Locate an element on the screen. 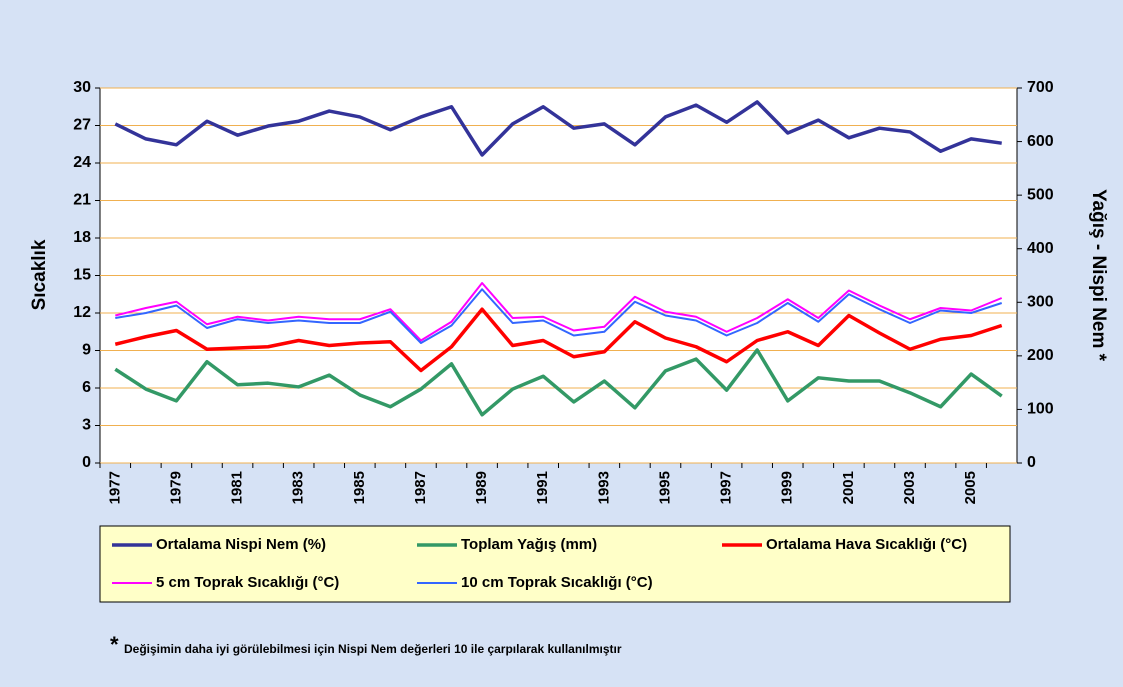 This screenshot has height=687, width=1123. x-tick-label: 1977 is located at coordinates (114, 487).